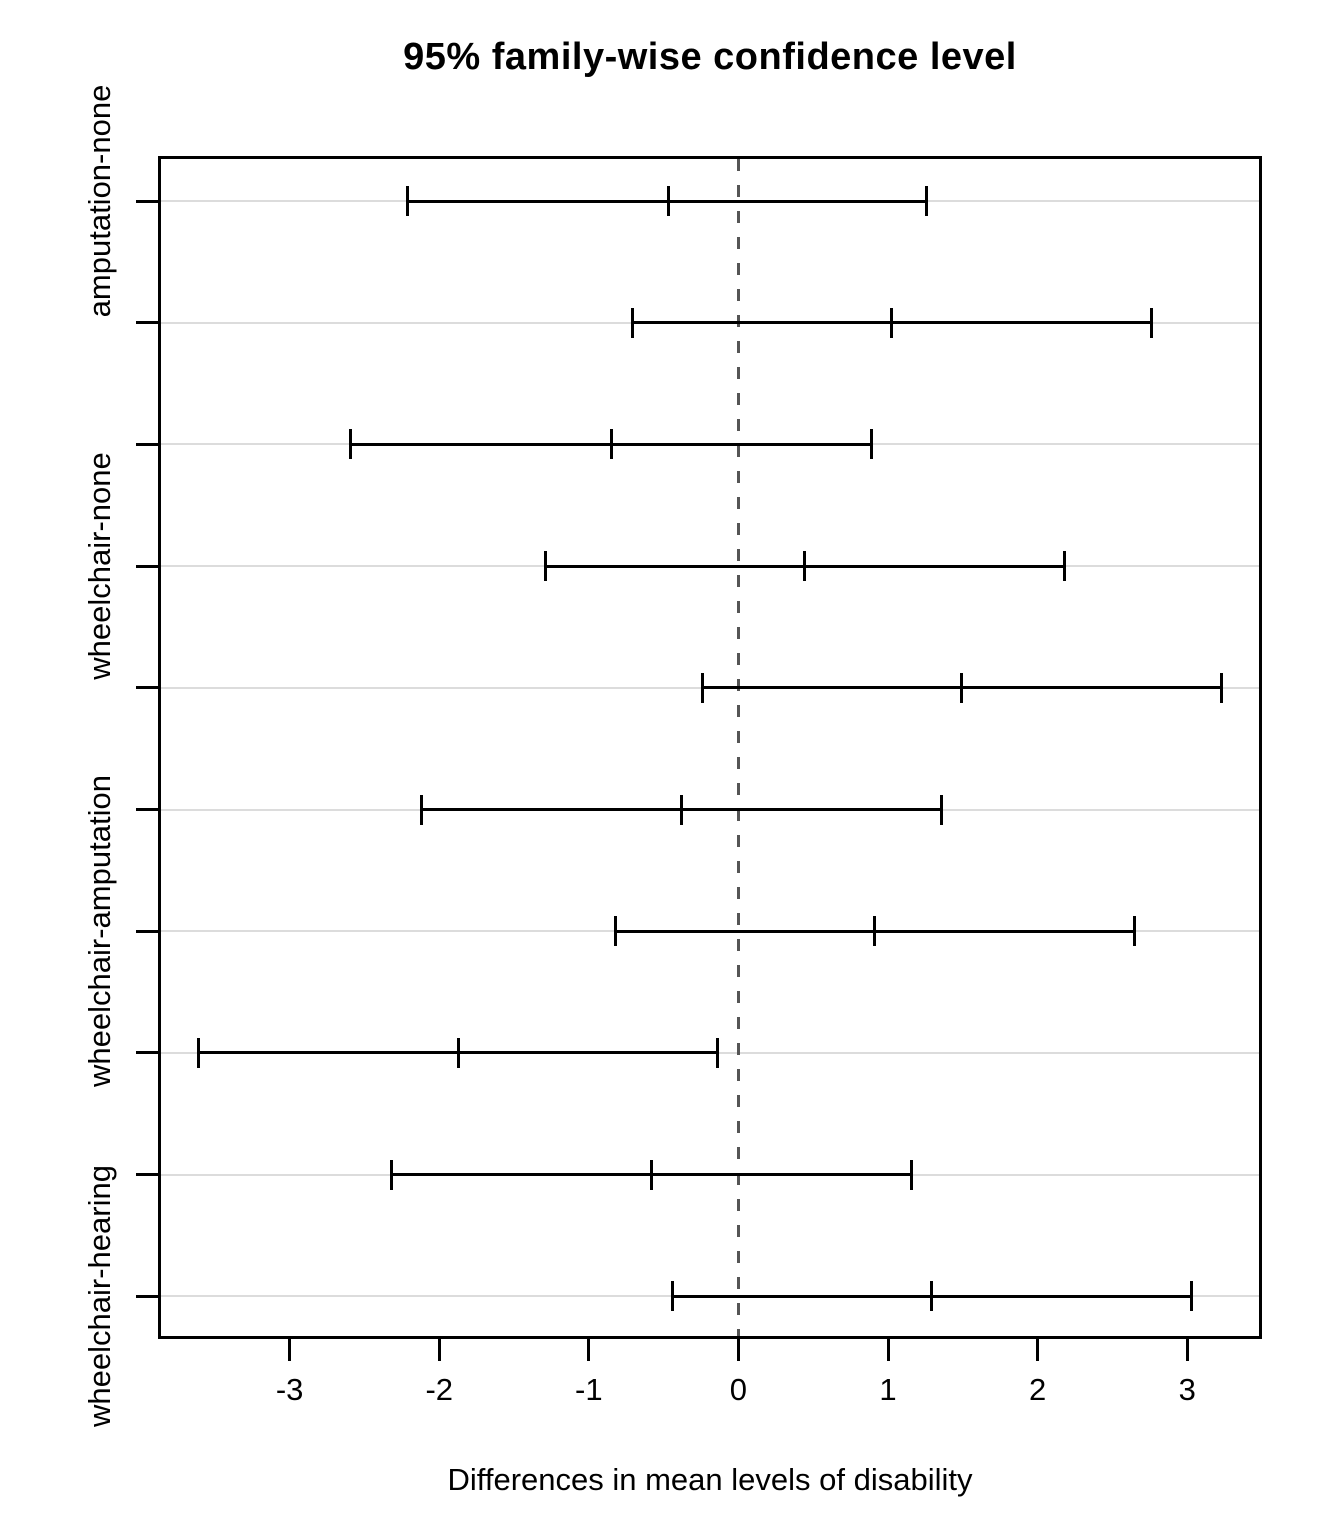 Image resolution: width=1344 pixels, height=1536 pixels. What do you see at coordinates (99, 201) in the screenshot?
I see `y-axis-label: amputation-none` at bounding box center [99, 201].